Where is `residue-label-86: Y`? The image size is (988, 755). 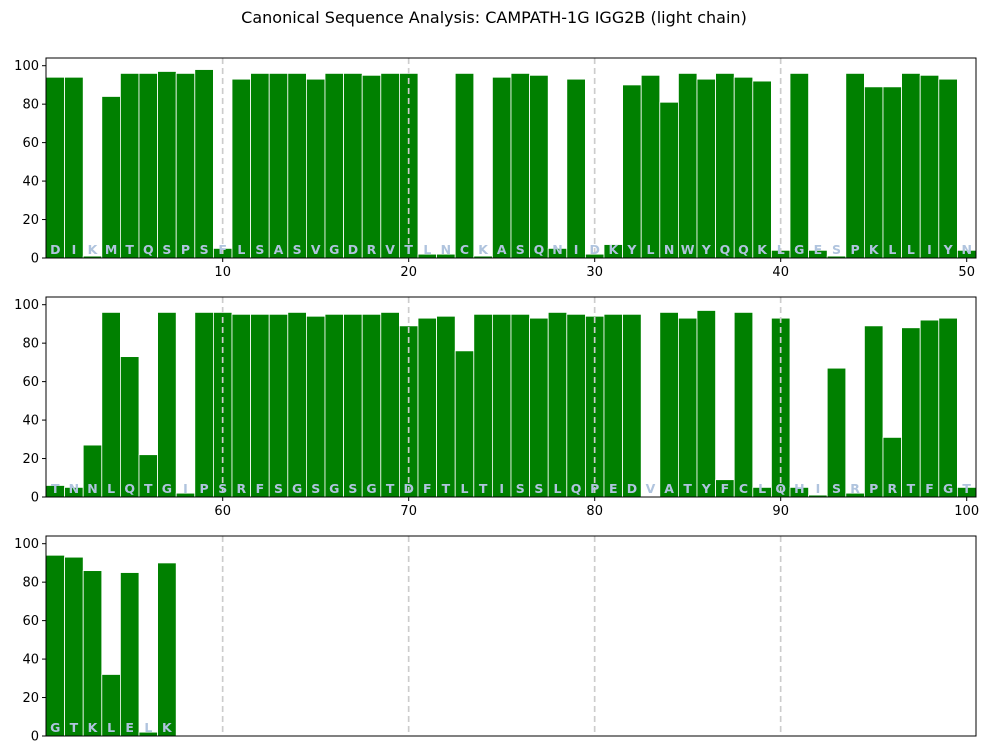 residue-label-86: Y is located at coordinates (706, 488).